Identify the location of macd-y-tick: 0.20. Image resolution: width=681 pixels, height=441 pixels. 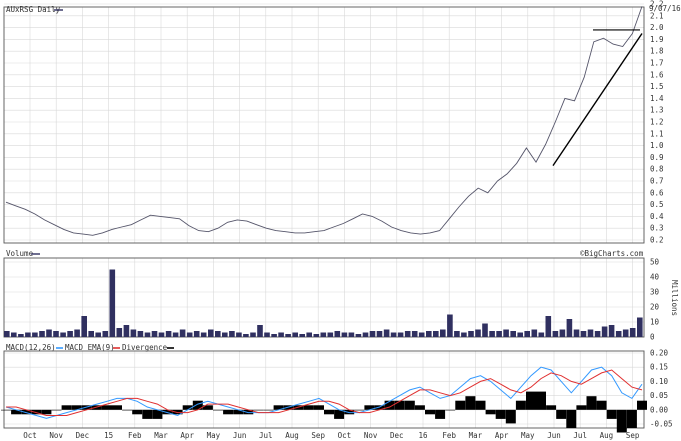
(659, 353).